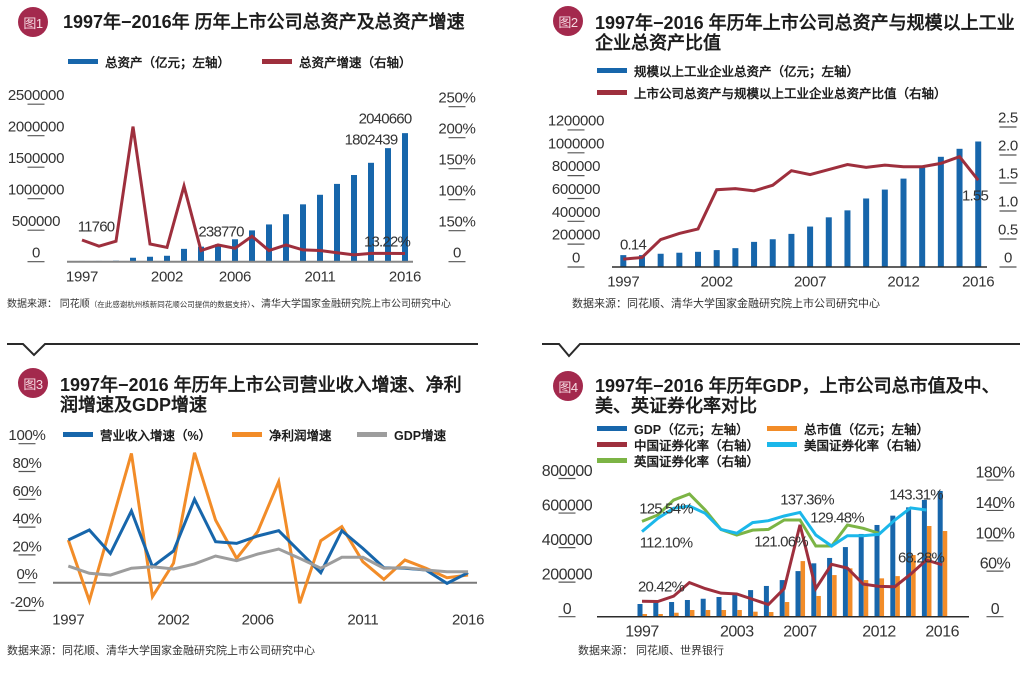 The width and height of the screenshot is (1034, 675). What do you see at coordinates (995, 503) in the screenshot?
I see `right-axis-tick-label: 140%` at bounding box center [995, 503].